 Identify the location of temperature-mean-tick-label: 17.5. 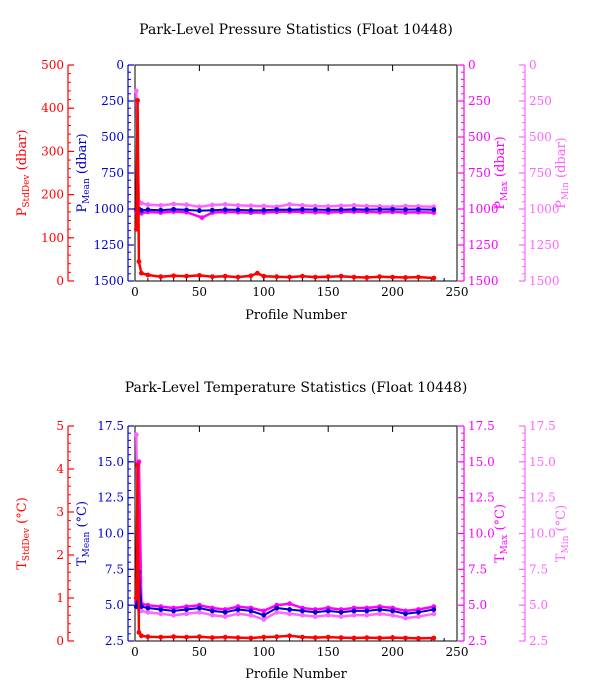
(110, 426).